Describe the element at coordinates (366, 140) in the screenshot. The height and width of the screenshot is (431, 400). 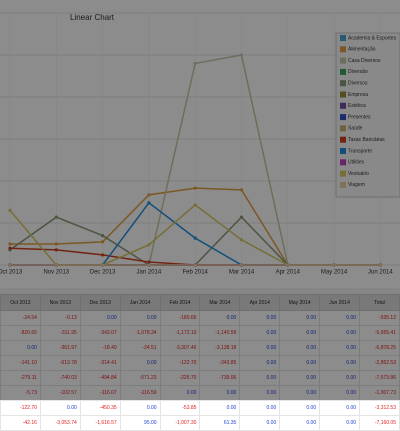
I see `legend-label: Taxas Bancárias` at that location.